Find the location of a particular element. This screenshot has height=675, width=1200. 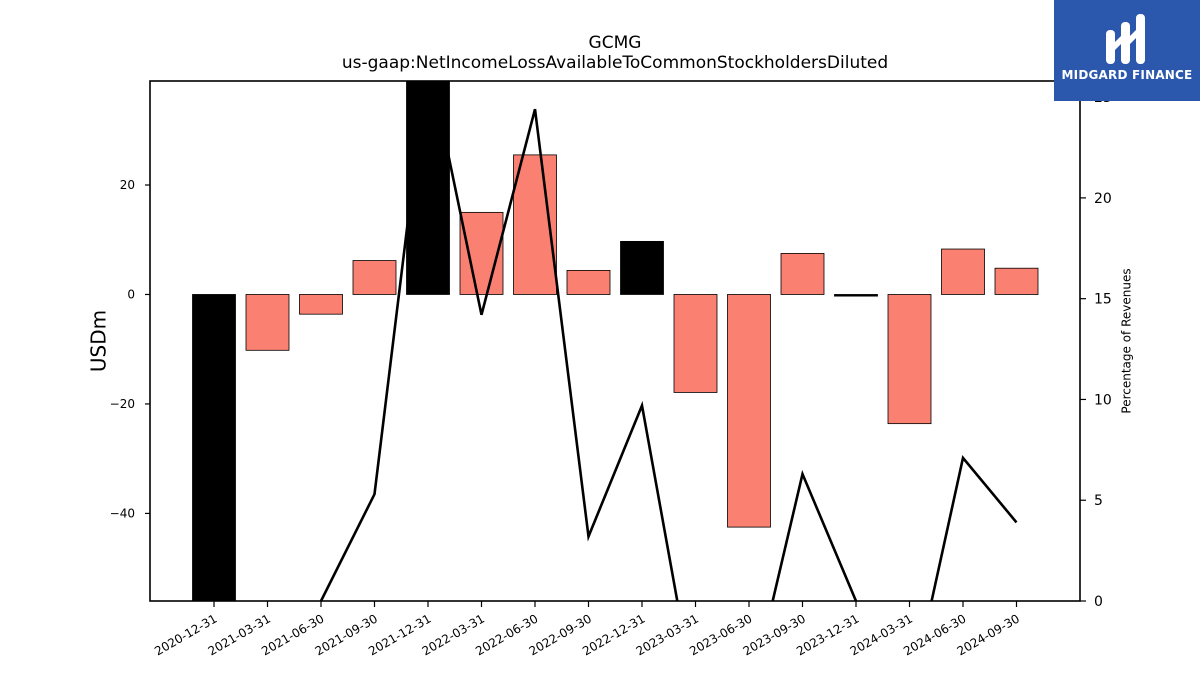

y-tick-label: 20 is located at coordinates (127, 185).